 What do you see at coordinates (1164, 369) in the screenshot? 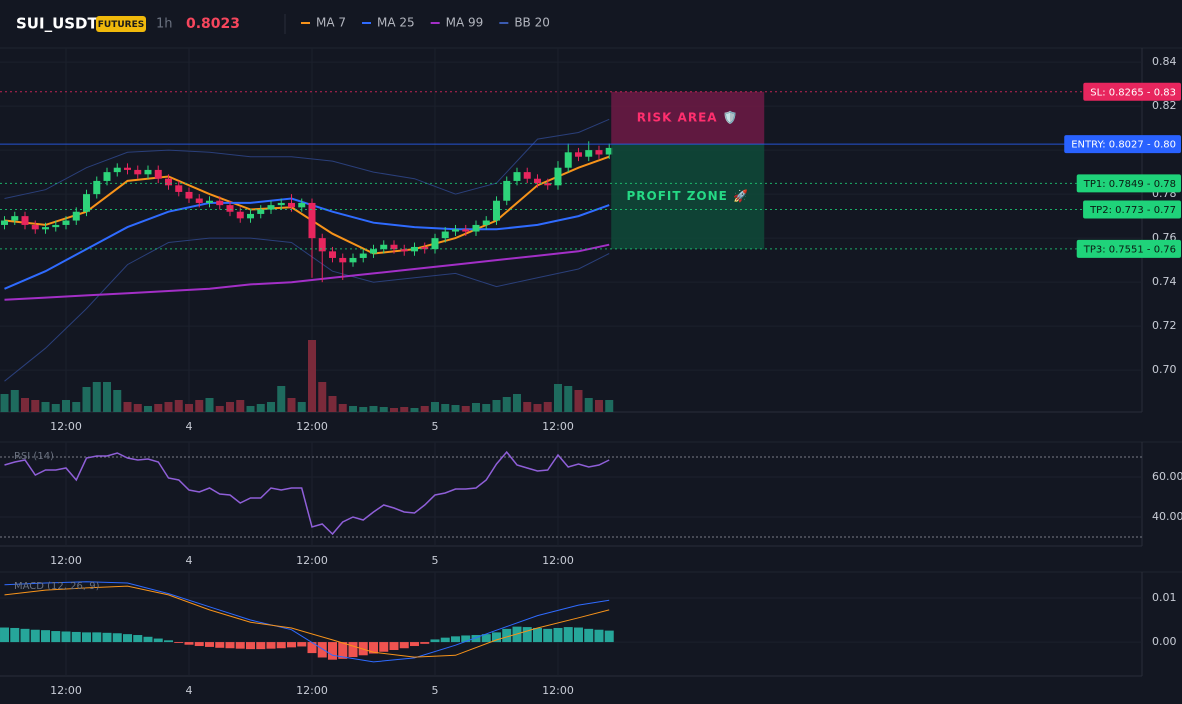
I see `y-tick-label: 0.70` at bounding box center [1164, 369].